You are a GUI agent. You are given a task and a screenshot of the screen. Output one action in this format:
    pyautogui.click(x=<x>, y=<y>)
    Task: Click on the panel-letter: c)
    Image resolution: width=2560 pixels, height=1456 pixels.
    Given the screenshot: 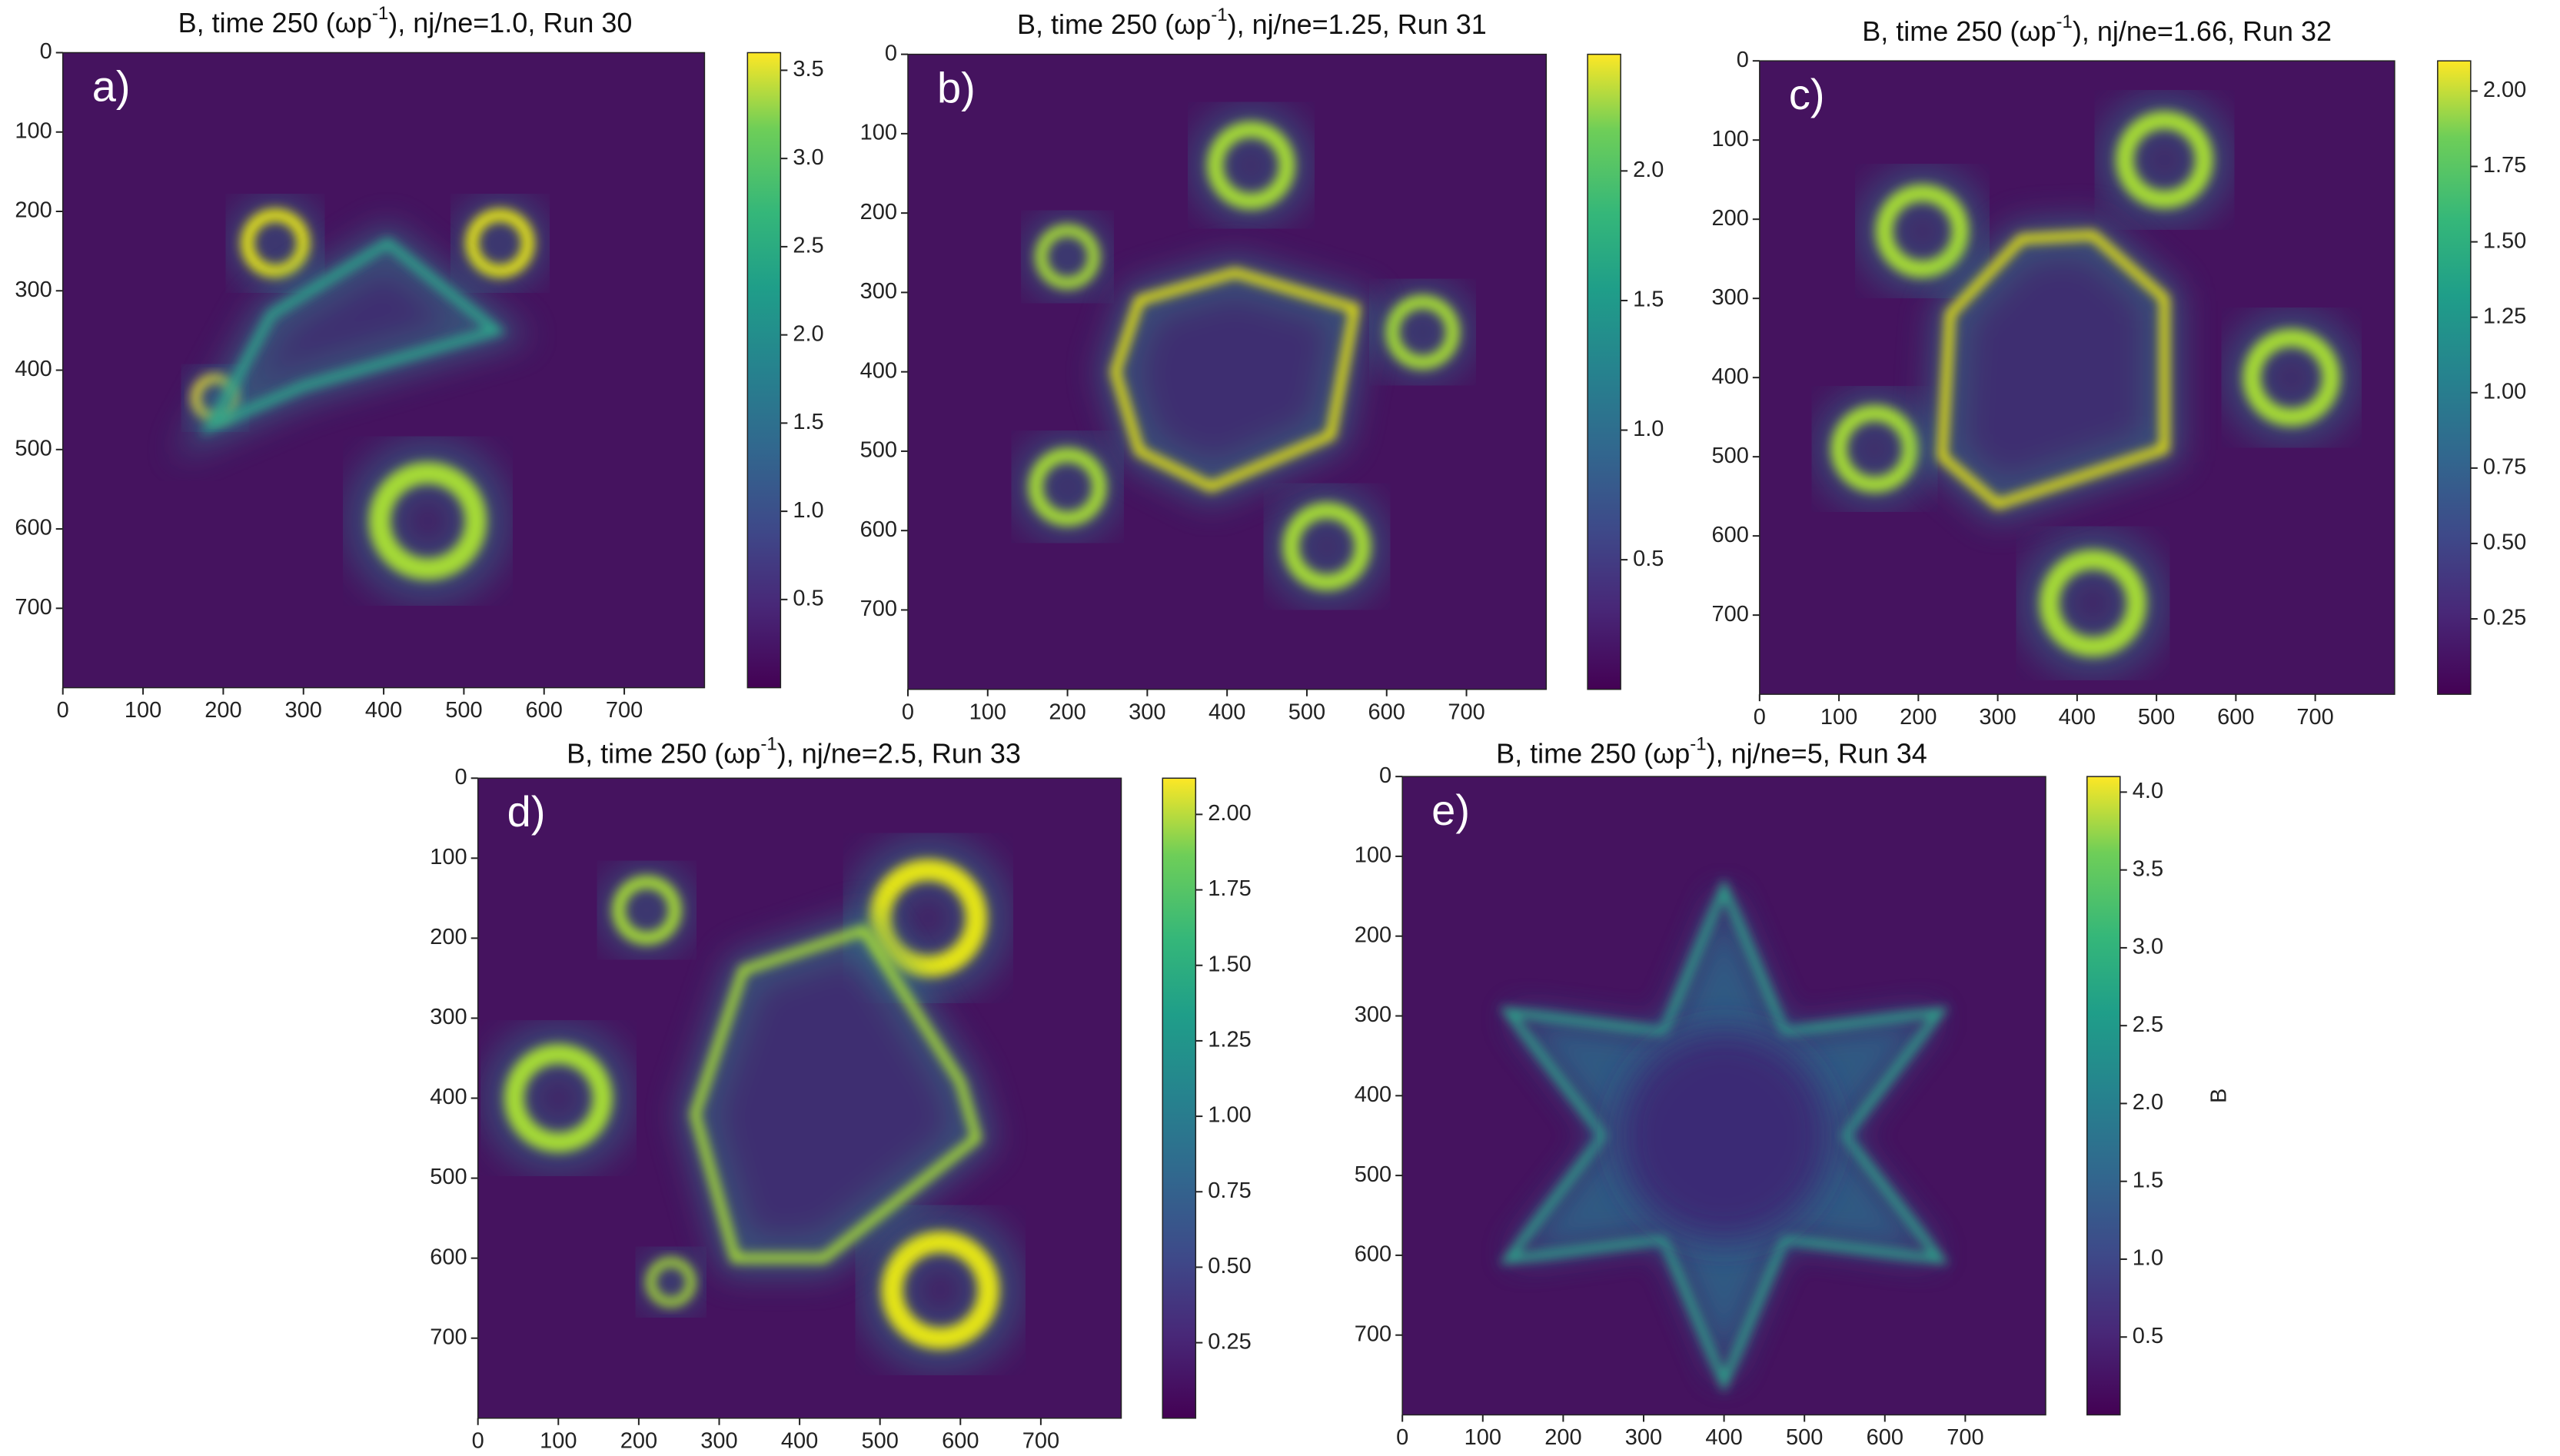 What is the action you would take?
    pyautogui.click(x=1807, y=94)
    